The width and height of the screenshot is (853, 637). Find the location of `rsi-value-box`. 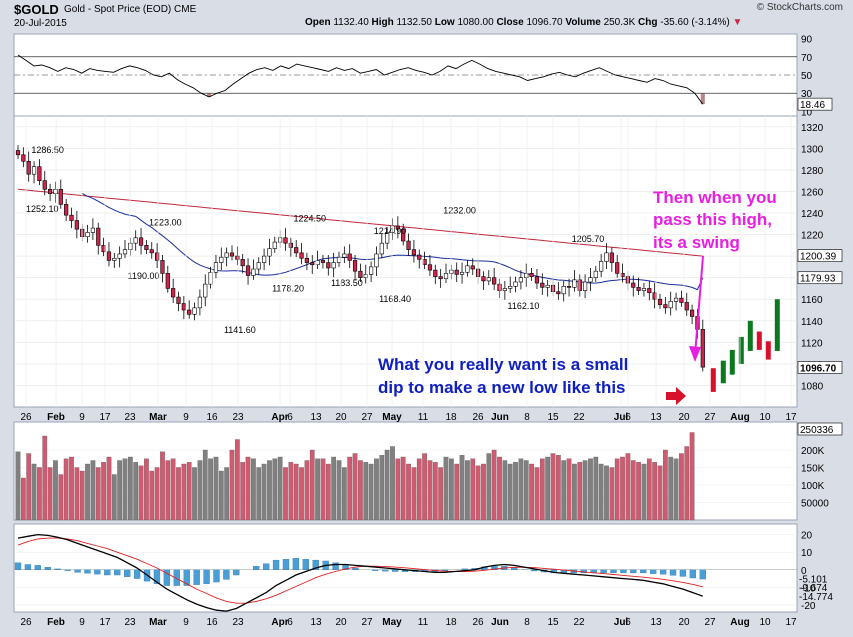

rsi-value-box is located at coordinates (815, 104).